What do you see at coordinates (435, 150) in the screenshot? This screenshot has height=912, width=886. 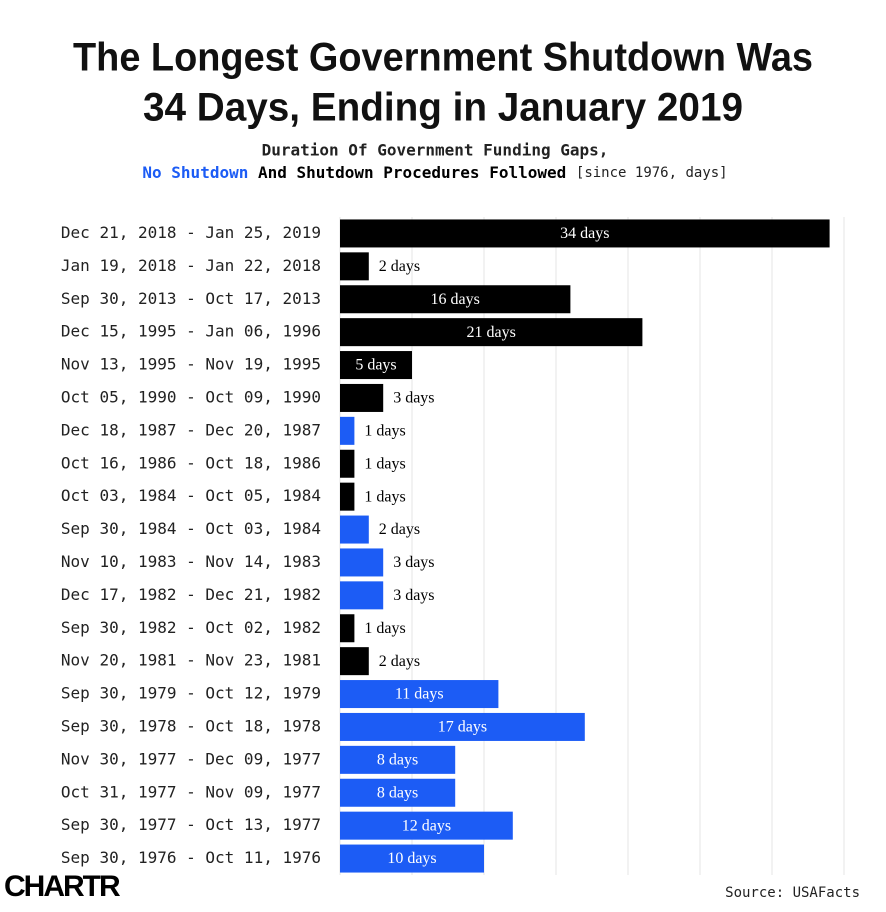 I see `subtitle: Duration Of Government Funding Gaps,` at bounding box center [435, 150].